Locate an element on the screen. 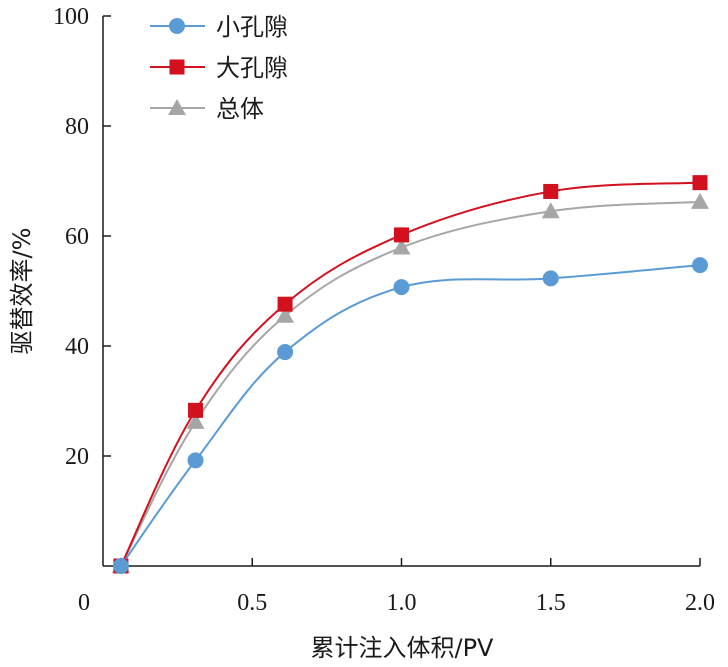  legend-label: 大孔隙 is located at coordinates (252, 68).